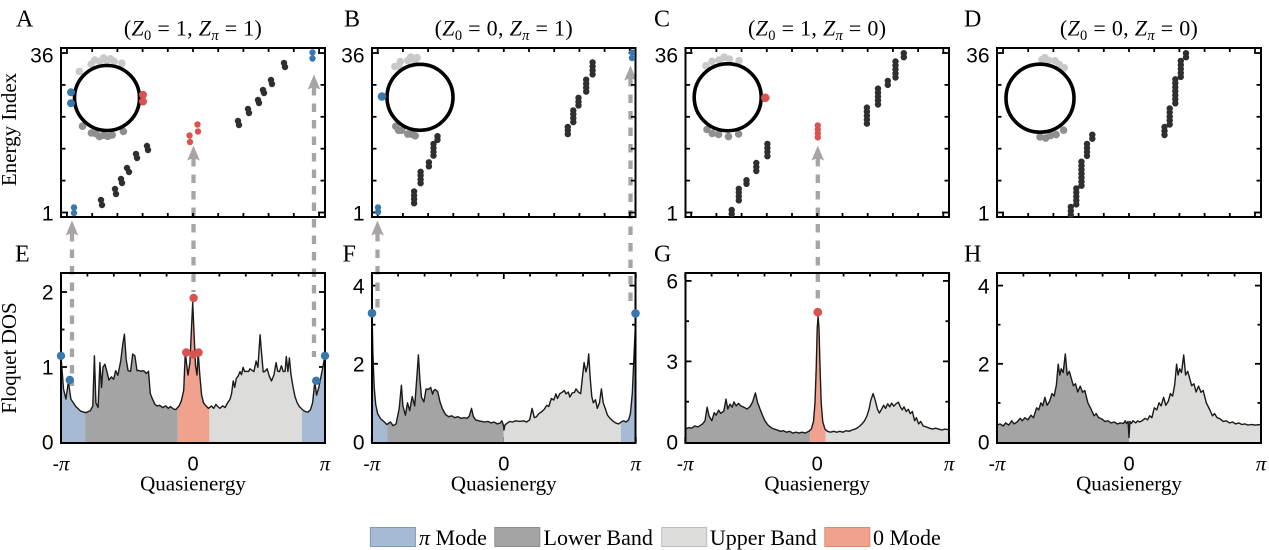 Image resolution: width=1269 pixels, height=550 pixels. I want to click on svg-text: A, so click(25, 20).